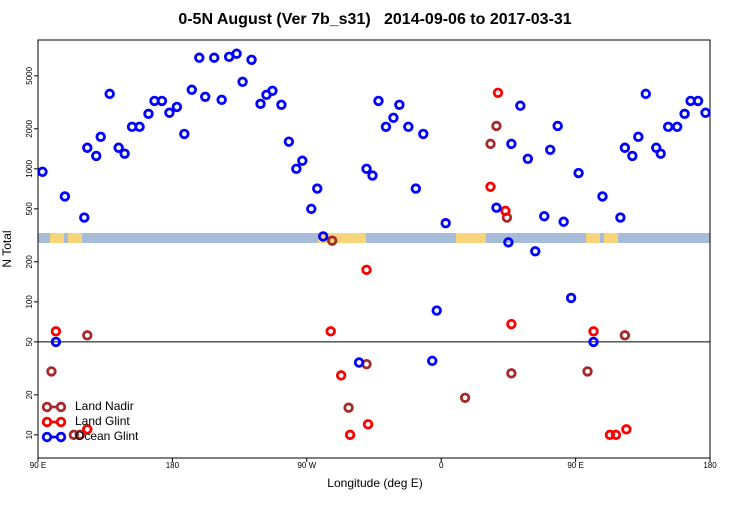 The width and height of the screenshot is (750, 505). I want to click on y-tick-label: 10, so click(29, 434).